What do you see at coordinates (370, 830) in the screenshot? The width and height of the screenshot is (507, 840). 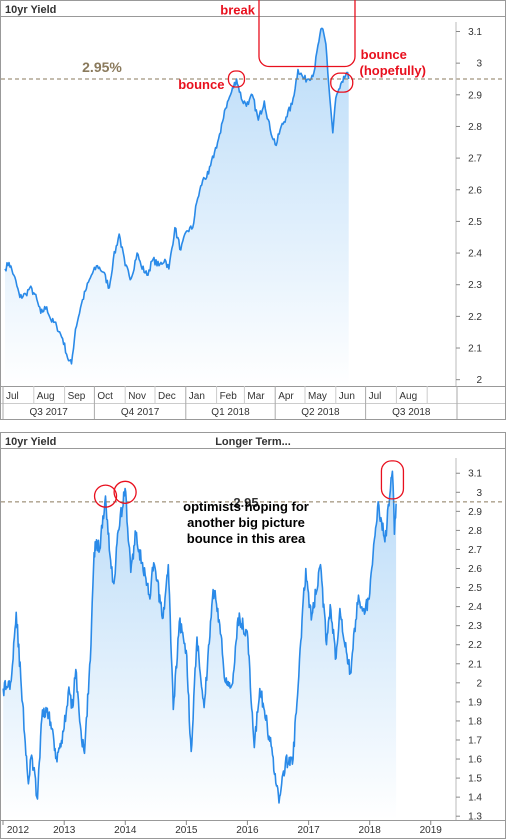 I see `year-label: 2018` at bounding box center [370, 830].